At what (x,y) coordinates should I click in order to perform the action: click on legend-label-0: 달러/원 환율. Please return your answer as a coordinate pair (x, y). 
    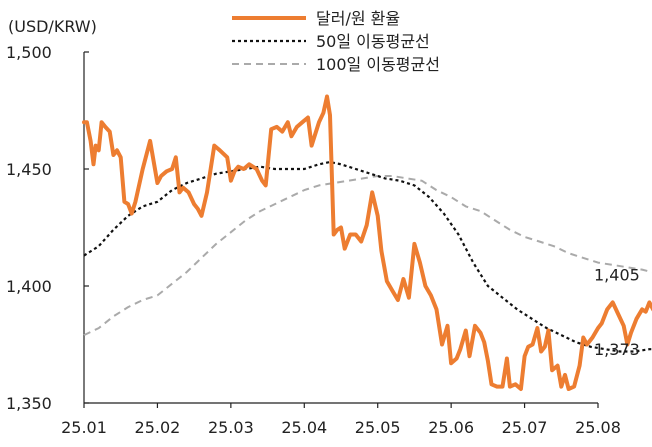
    Looking at the image, I should click on (358, 18).